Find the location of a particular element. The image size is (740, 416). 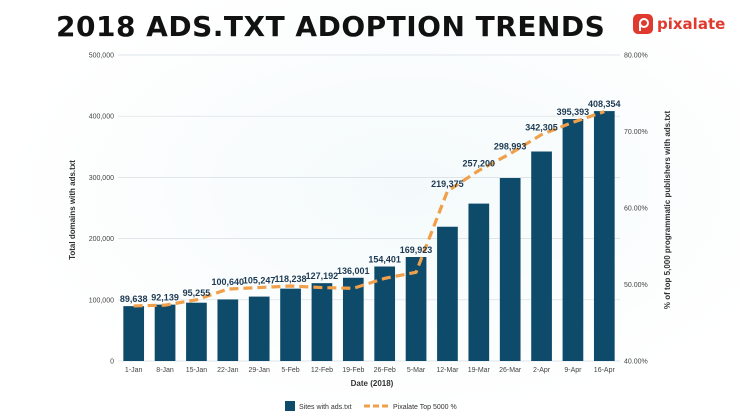

y-tick-label: 100,000 is located at coordinates (101, 300).